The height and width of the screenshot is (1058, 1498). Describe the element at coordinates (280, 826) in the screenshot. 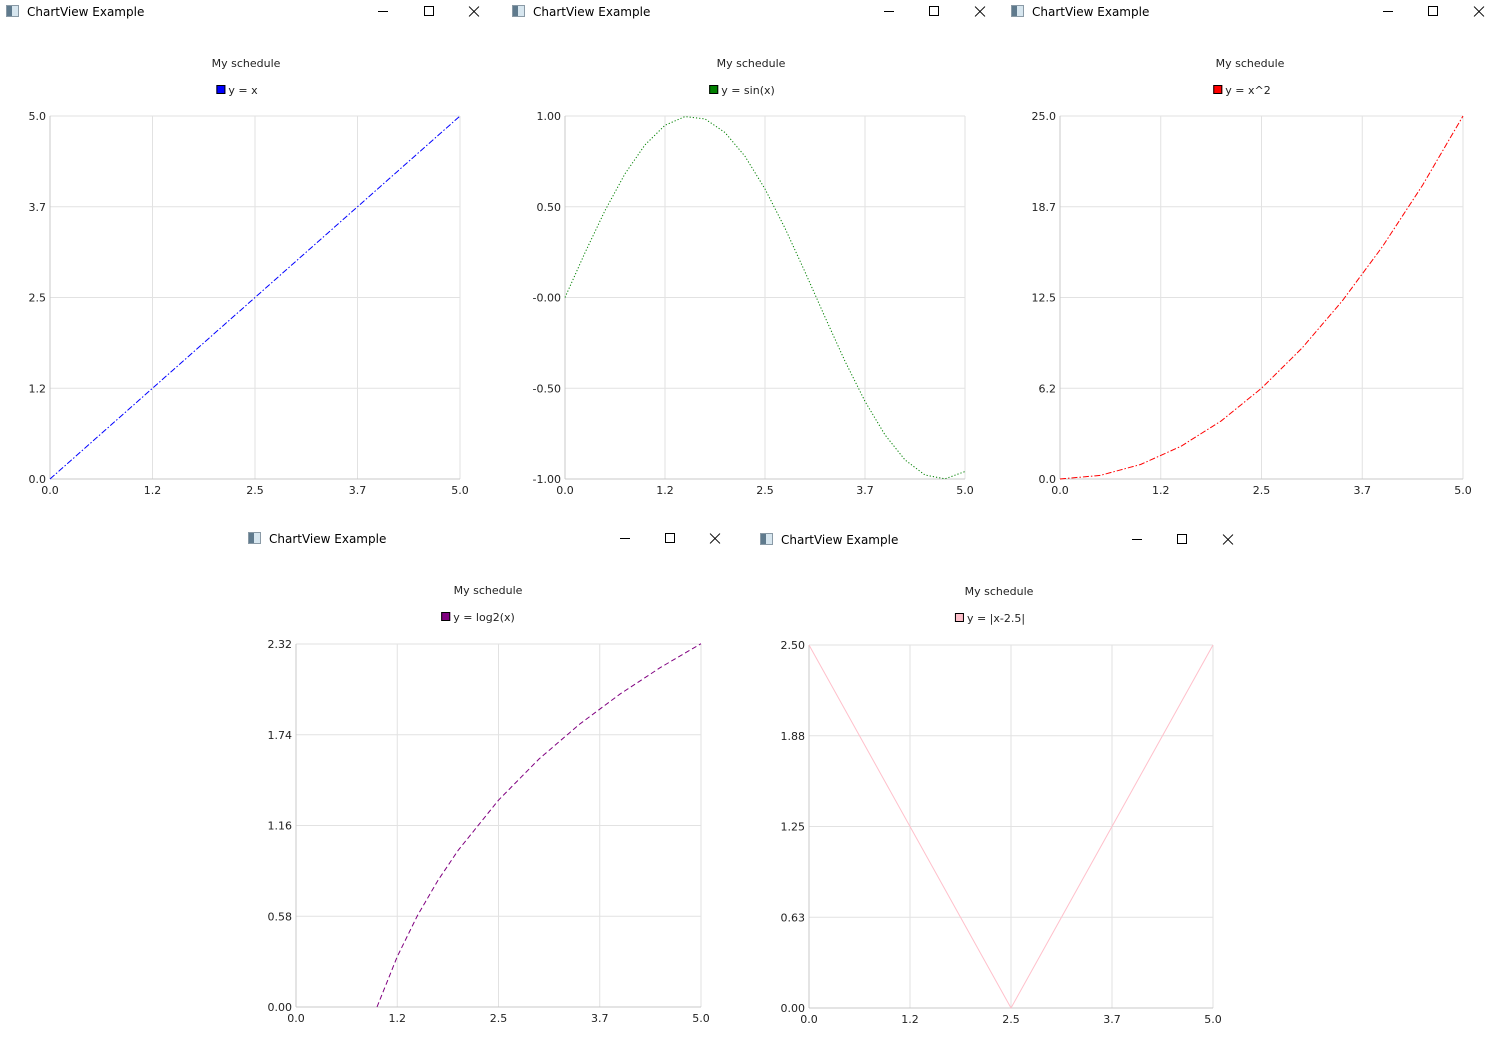

I see `y-tick-label: 1.16` at that location.